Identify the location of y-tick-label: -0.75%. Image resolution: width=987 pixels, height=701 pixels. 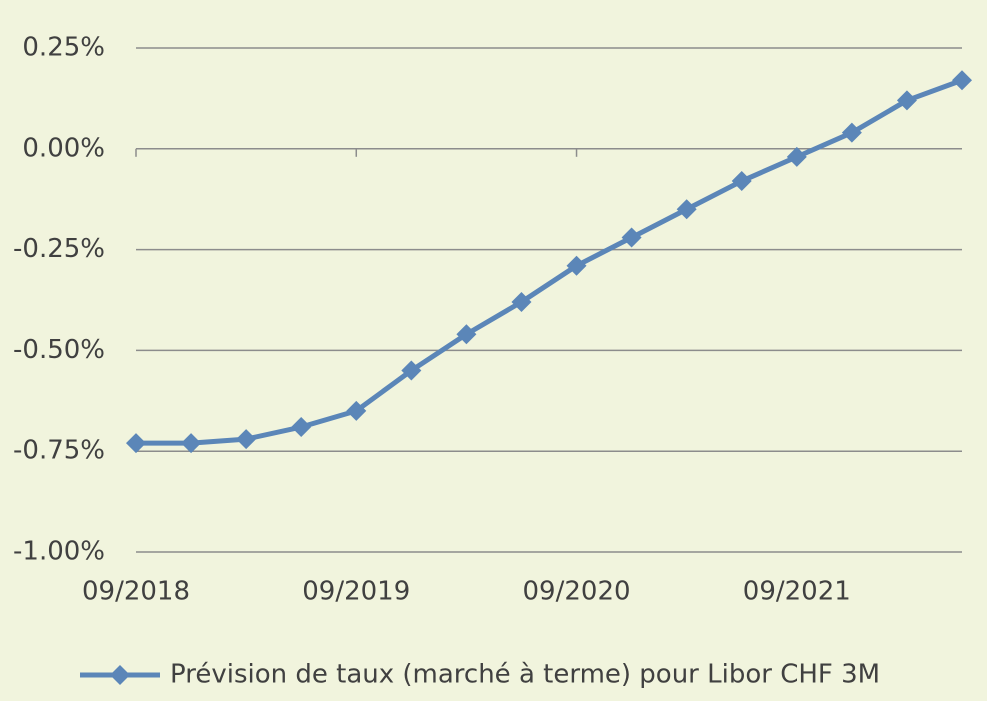
(59, 451).